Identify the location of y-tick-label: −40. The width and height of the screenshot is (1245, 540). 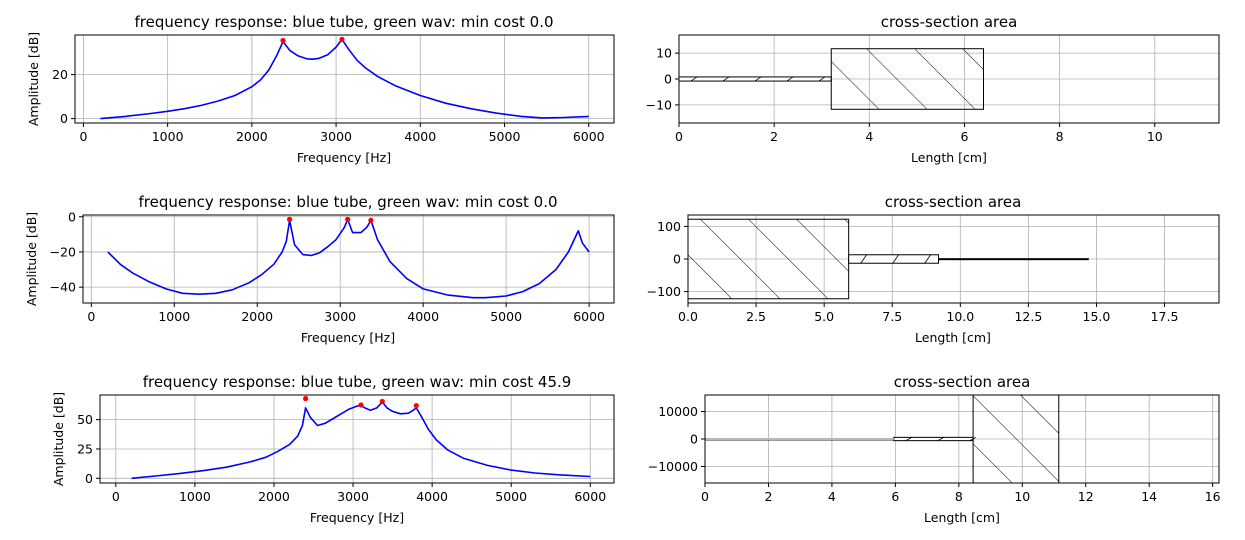
(63, 287).